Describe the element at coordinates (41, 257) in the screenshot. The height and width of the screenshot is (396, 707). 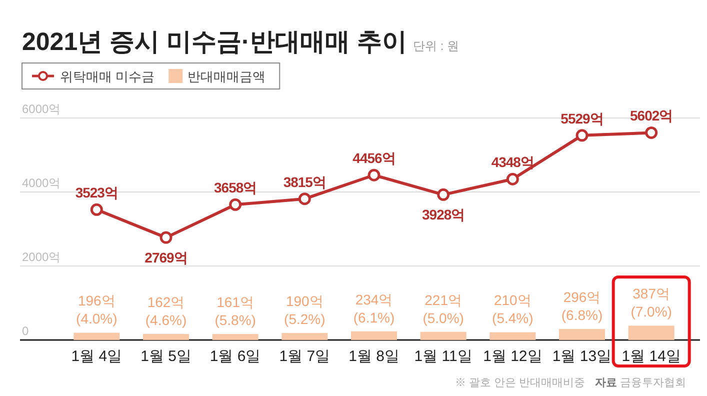
I see `y-tick-label: 2000억` at that location.